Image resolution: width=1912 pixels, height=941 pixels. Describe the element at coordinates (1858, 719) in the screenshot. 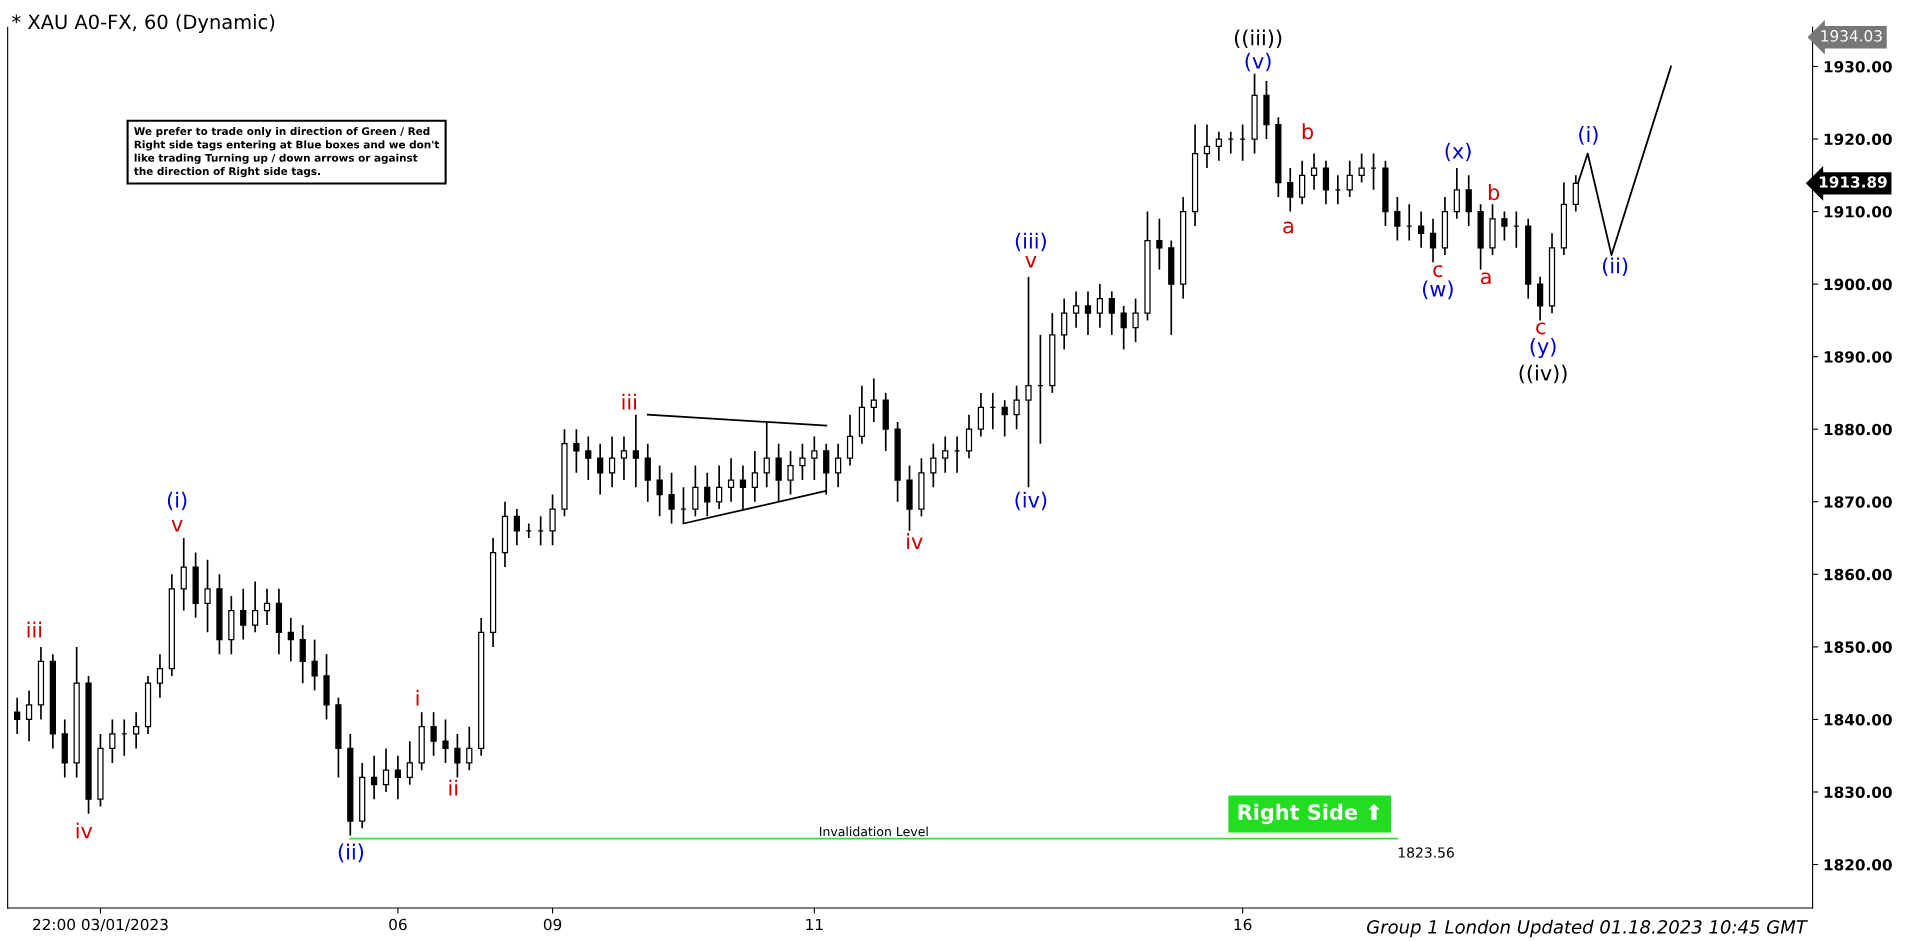

I see `y-tick-label: 1840.00` at that location.